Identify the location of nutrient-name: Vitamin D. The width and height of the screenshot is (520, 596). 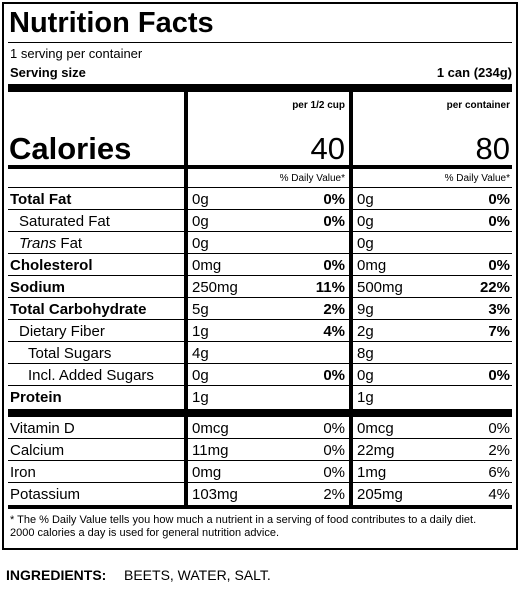
(42, 428).